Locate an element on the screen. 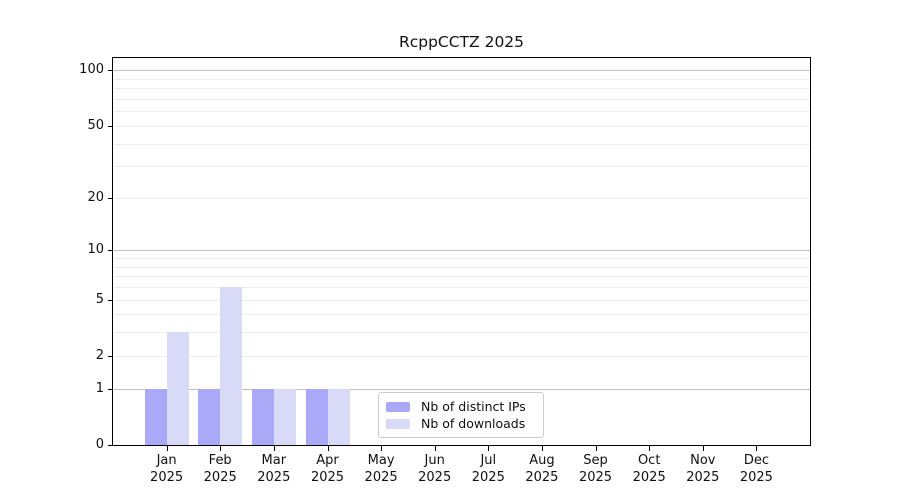  x-tick-month: Jul is located at coordinates (488, 460).